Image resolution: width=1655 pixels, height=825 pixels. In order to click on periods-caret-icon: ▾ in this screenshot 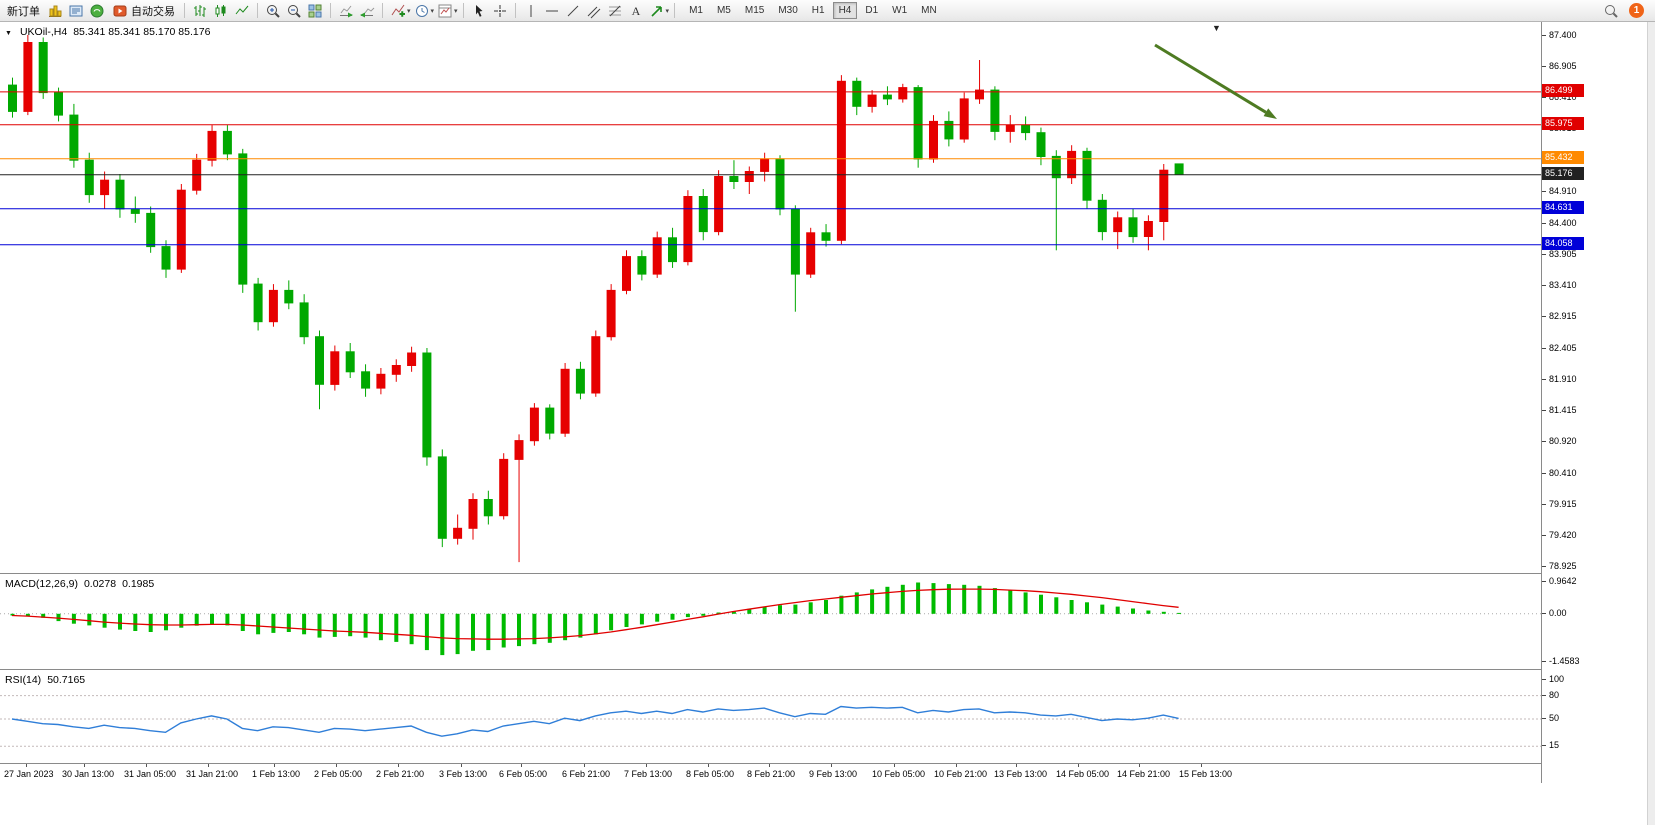, I will do `click(432, 11)`.